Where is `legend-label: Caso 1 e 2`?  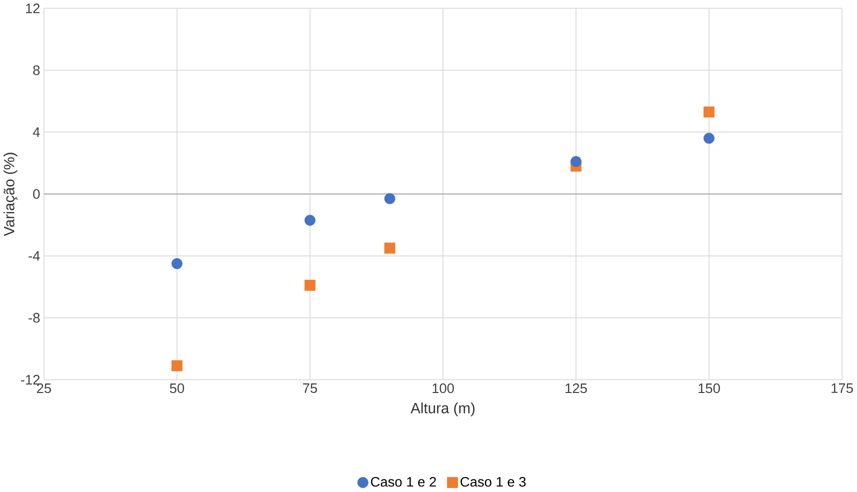 legend-label: Caso 1 e 2 is located at coordinates (403, 481).